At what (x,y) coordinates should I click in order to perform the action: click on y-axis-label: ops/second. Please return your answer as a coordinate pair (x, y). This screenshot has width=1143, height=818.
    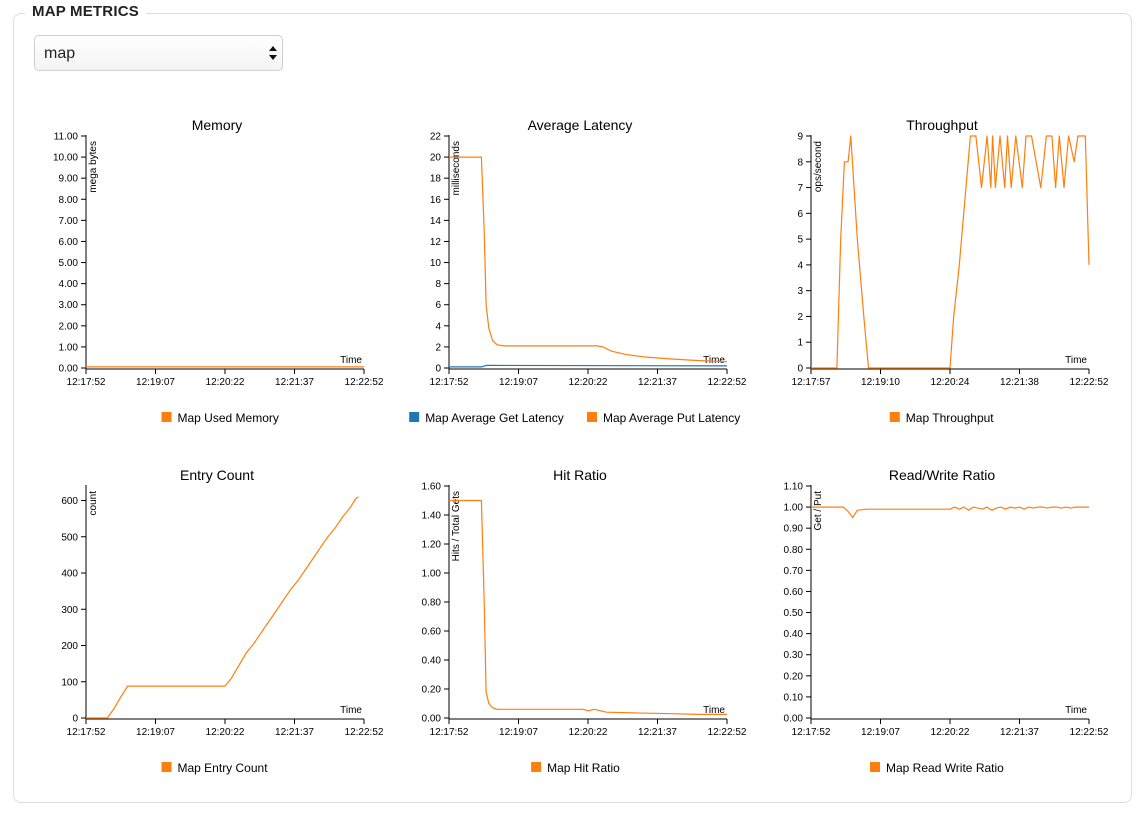
    Looking at the image, I should click on (818, 166).